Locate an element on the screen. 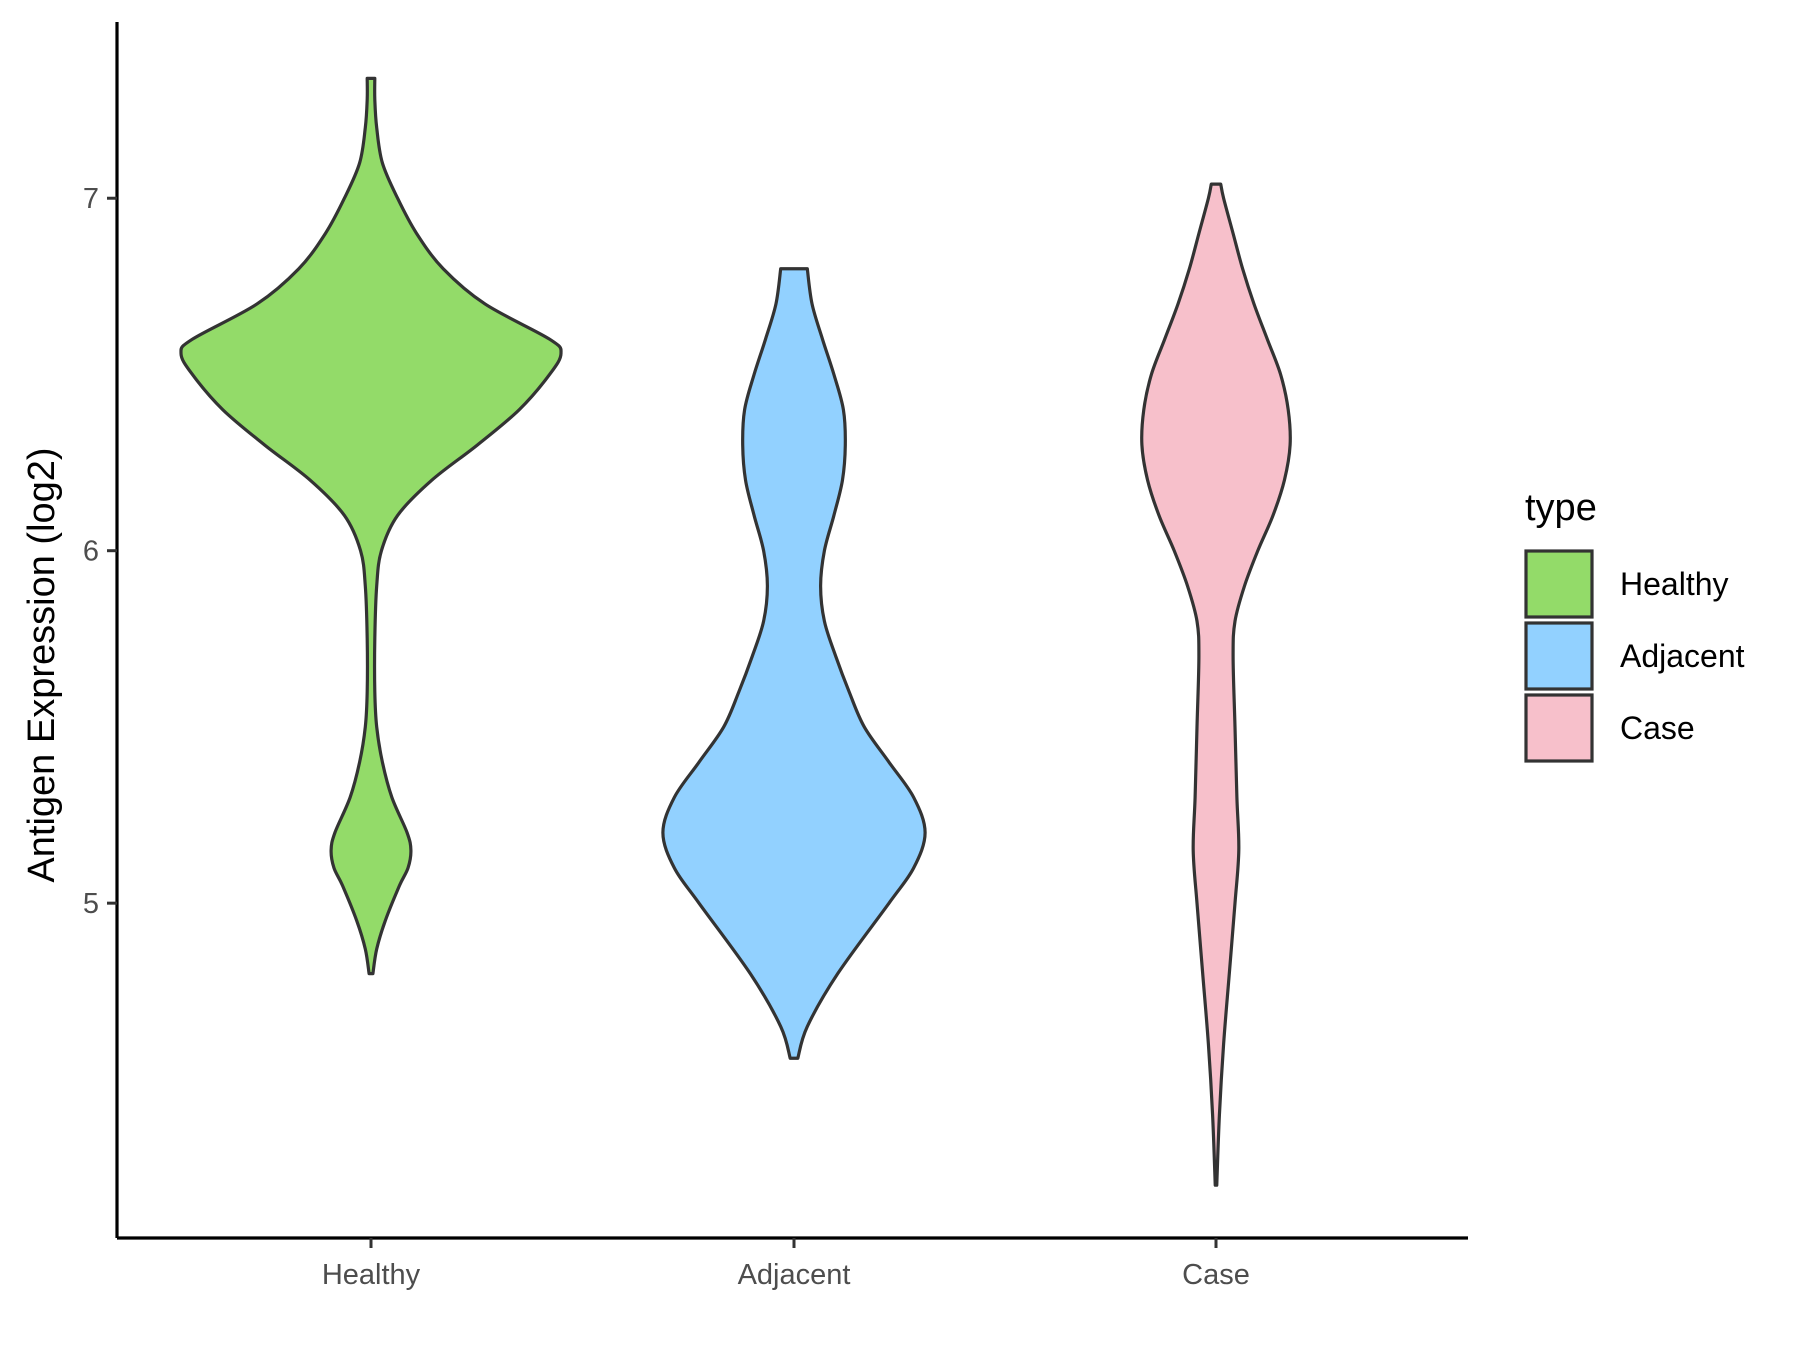 Image resolution: width=1800 pixels, height=1355 pixels. legend-entries: Healthy Adjacent Case is located at coordinates (1634, 656).